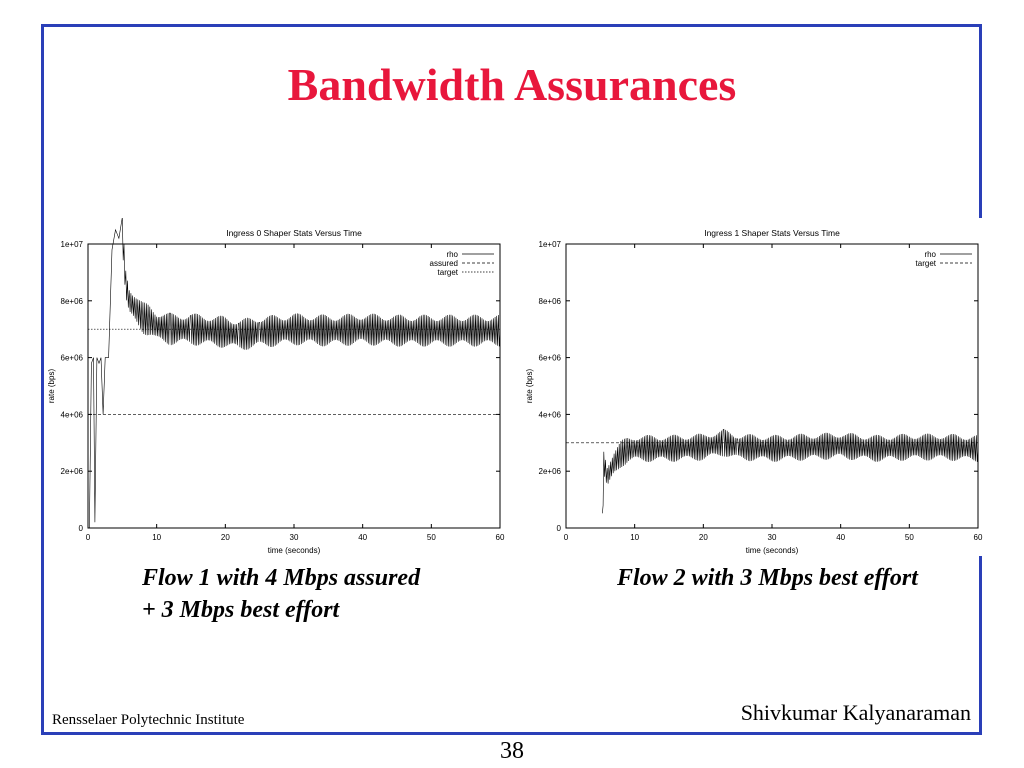 The image size is (1024, 768). Describe the element at coordinates (512, 84) in the screenshot. I see `slide-title: Bandwidth Assurances` at that location.